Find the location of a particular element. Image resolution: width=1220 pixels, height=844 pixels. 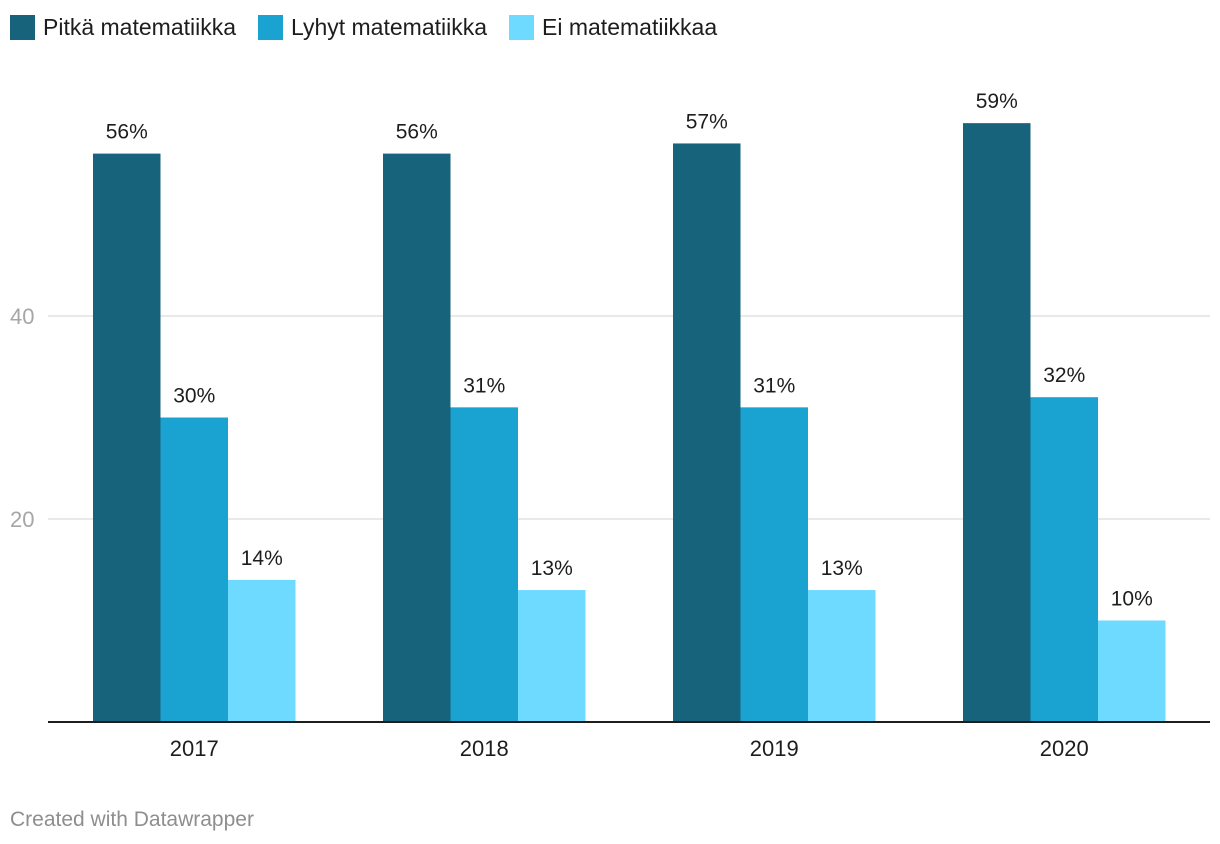

data-label-2017-series1: 30% is located at coordinates (194, 396).